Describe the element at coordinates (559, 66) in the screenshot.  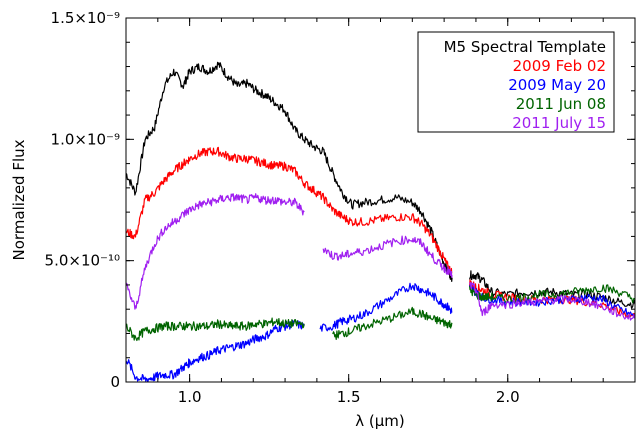
I see `legend-entry-2: 2009 Feb 02` at that location.